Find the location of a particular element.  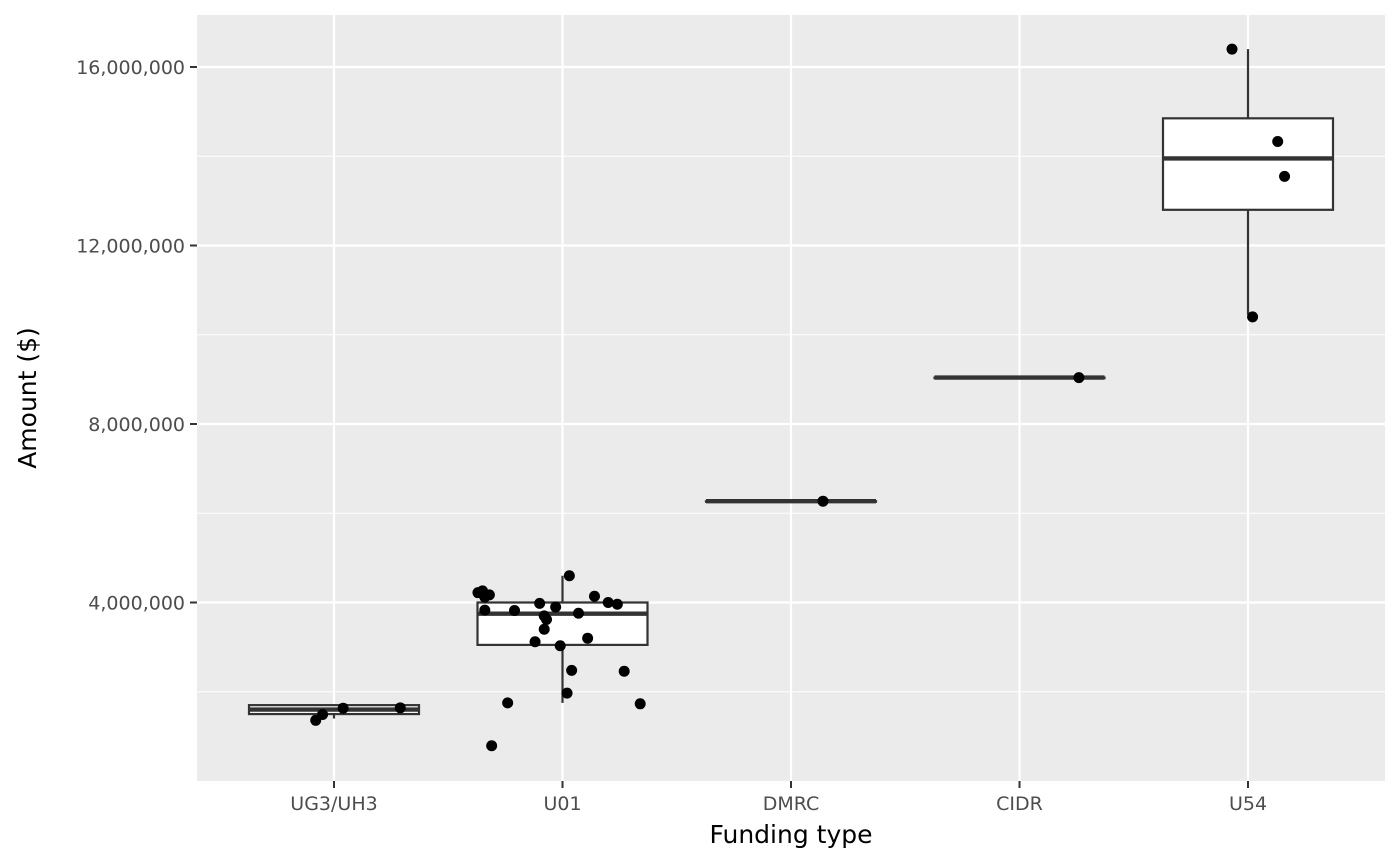

y-tick-label: 12,000,000 is located at coordinates (130, 247).